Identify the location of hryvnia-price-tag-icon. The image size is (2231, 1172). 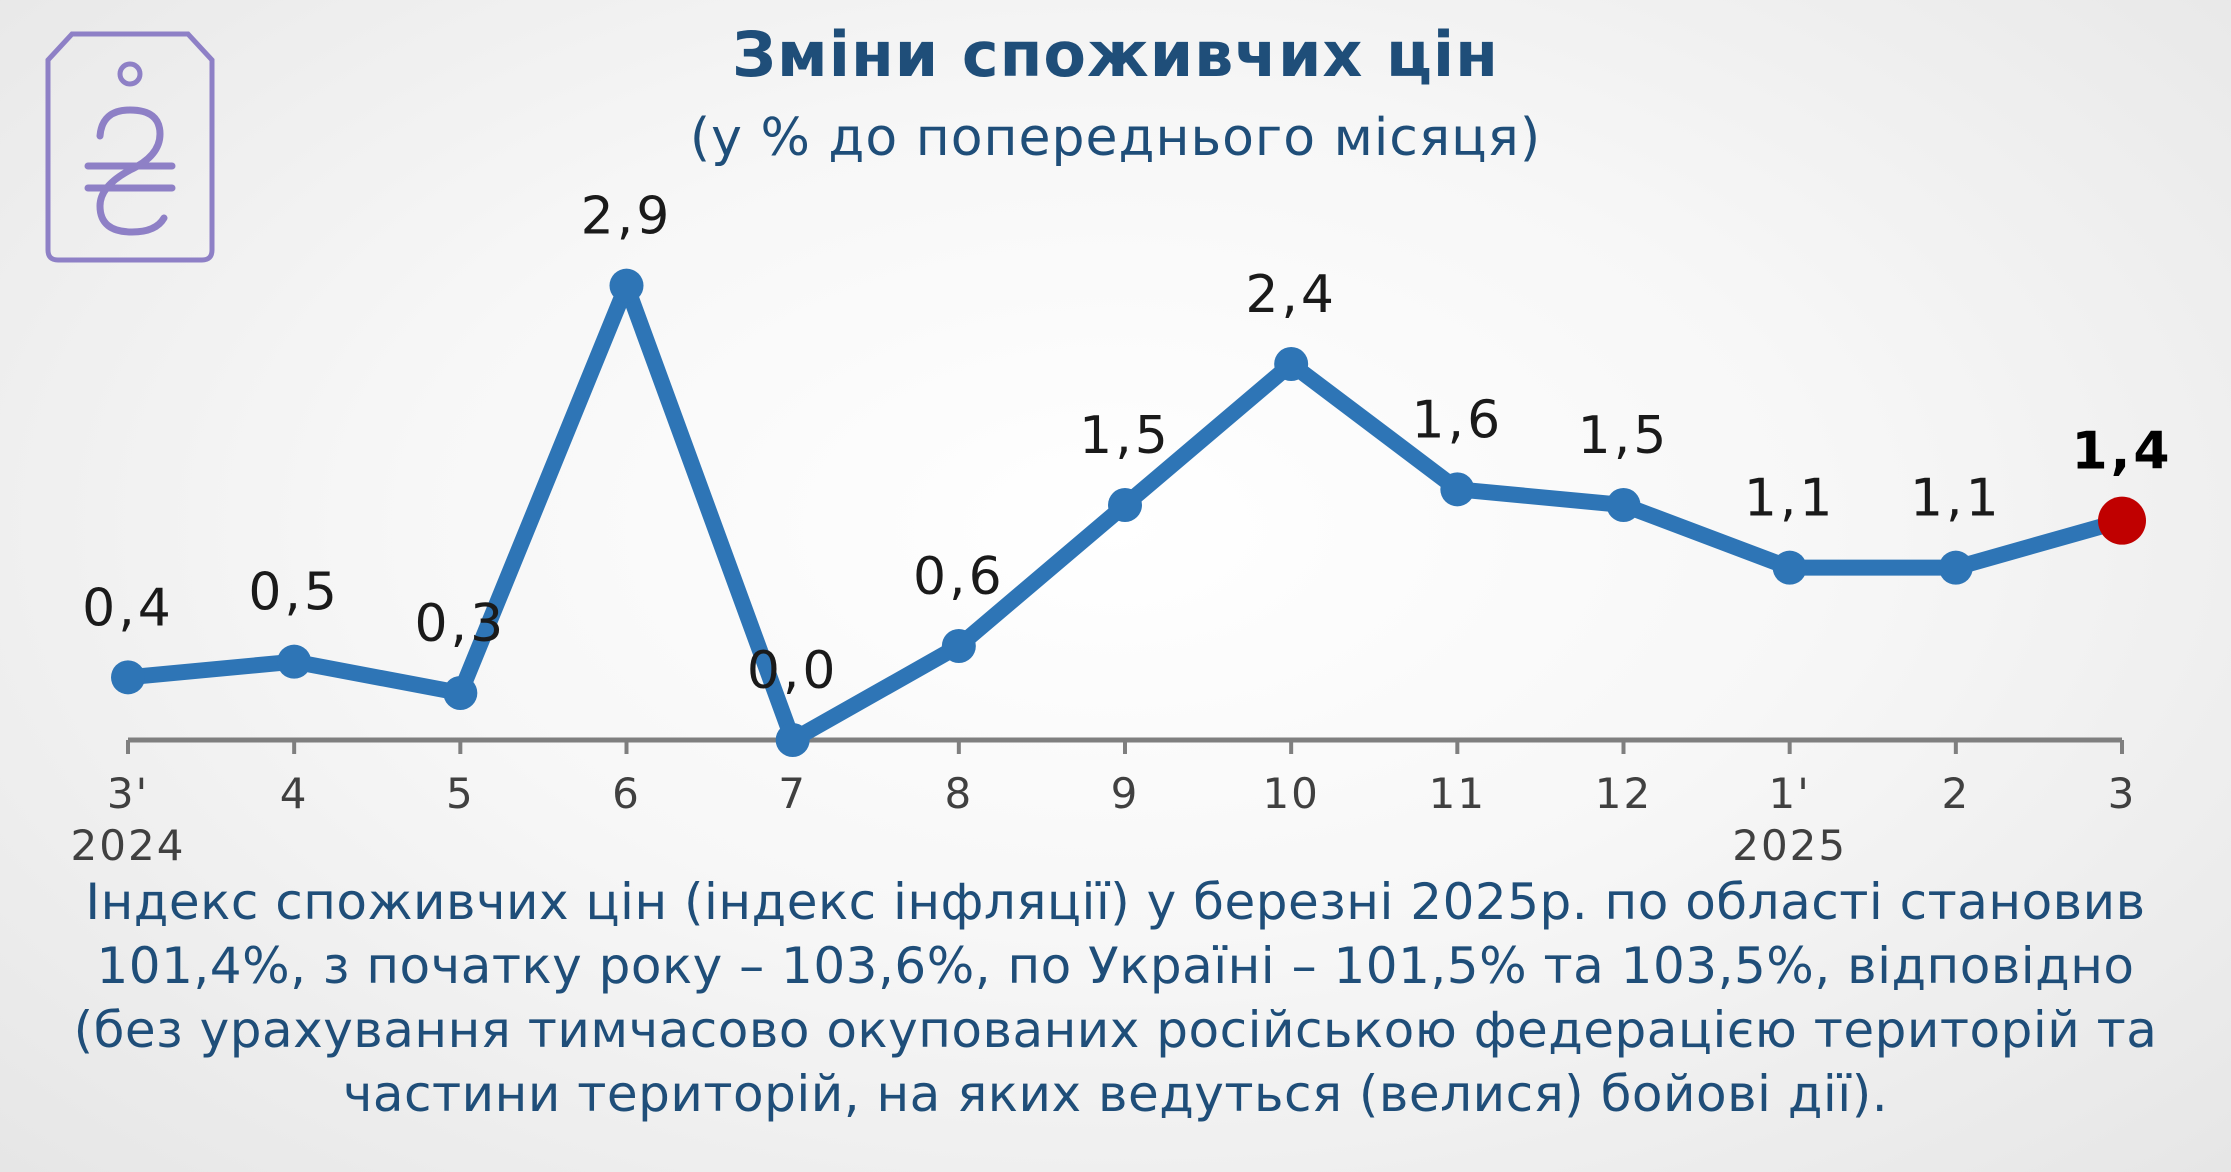
(130, 147).